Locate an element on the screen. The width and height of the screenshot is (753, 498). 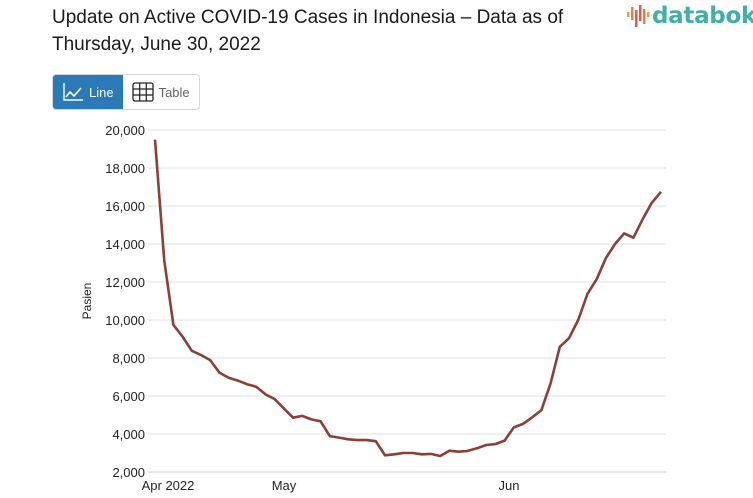
y-tick-label: 2,000 is located at coordinates (128, 472).